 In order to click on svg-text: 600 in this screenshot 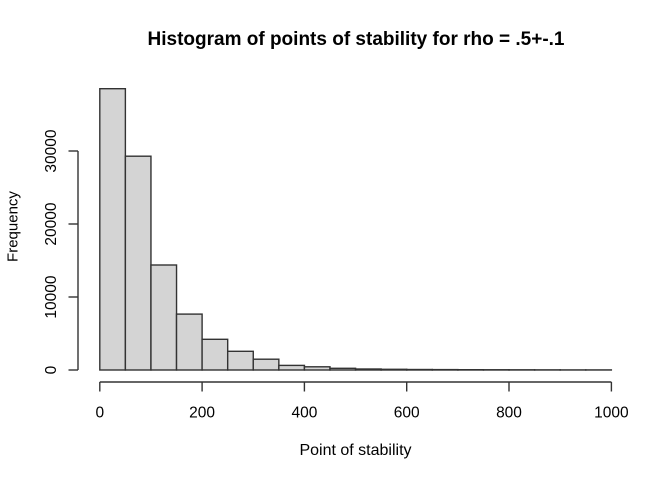, I will do `click(407, 413)`.